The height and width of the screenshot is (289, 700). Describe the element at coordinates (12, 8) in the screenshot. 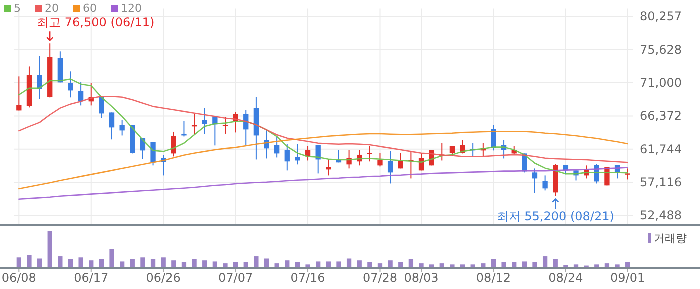

I see `legend-item: 5` at that location.